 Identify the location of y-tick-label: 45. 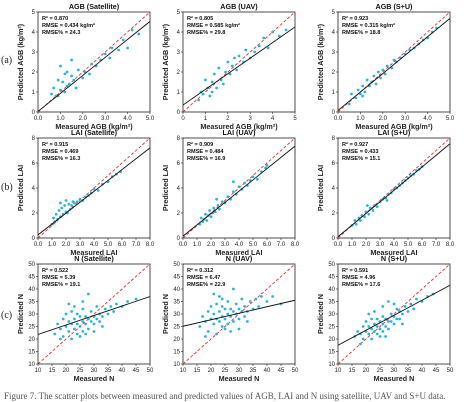
(176, 278).